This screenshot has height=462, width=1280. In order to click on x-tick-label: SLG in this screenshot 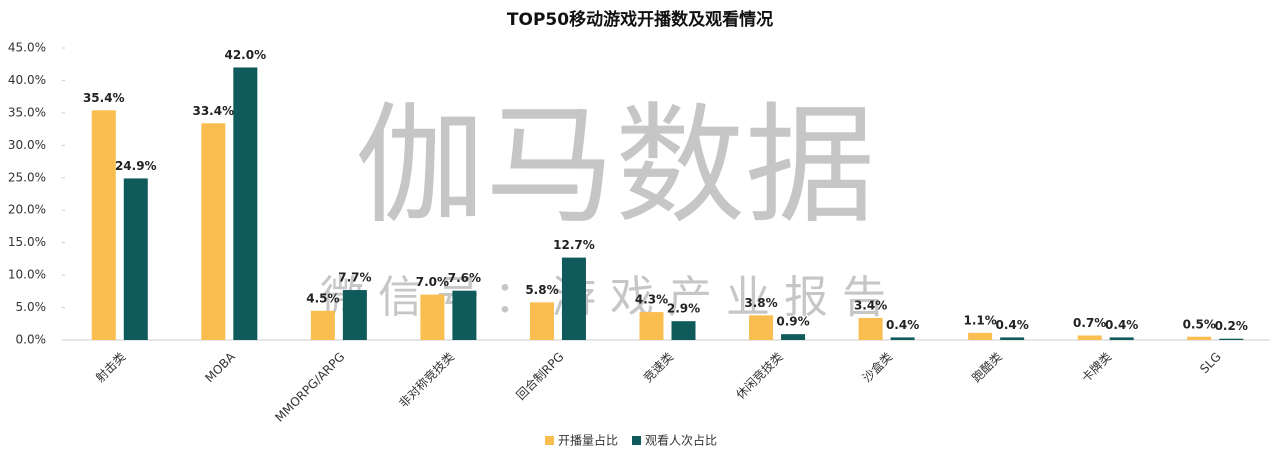, I will do `click(1210, 363)`.